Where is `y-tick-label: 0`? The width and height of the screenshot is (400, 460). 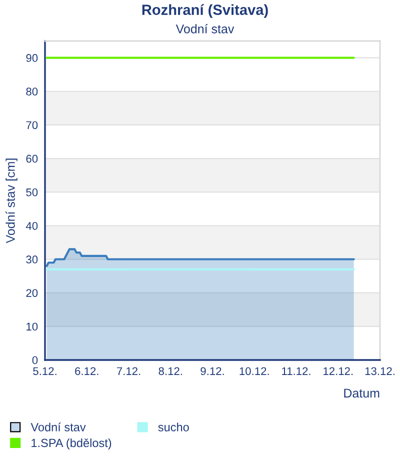
y-tick-label: 0 is located at coordinates (35, 360).